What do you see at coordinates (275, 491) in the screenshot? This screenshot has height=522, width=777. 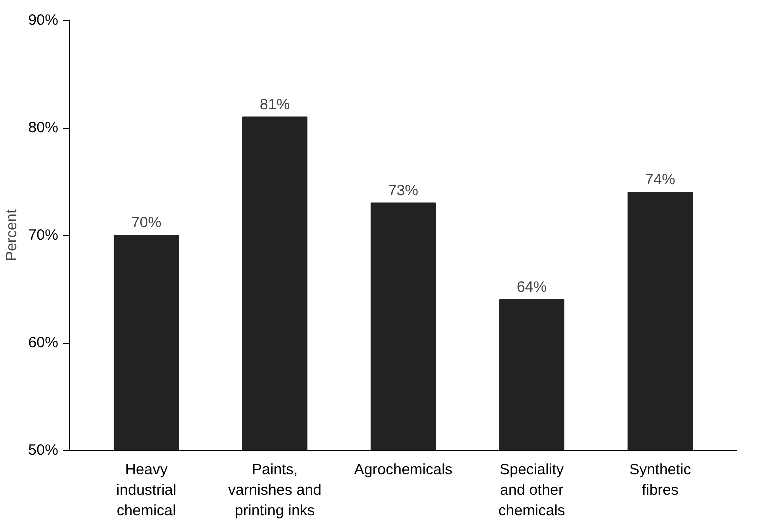 I see `x-tick-label: Paints, varnishes and printing inks` at bounding box center [275, 491].